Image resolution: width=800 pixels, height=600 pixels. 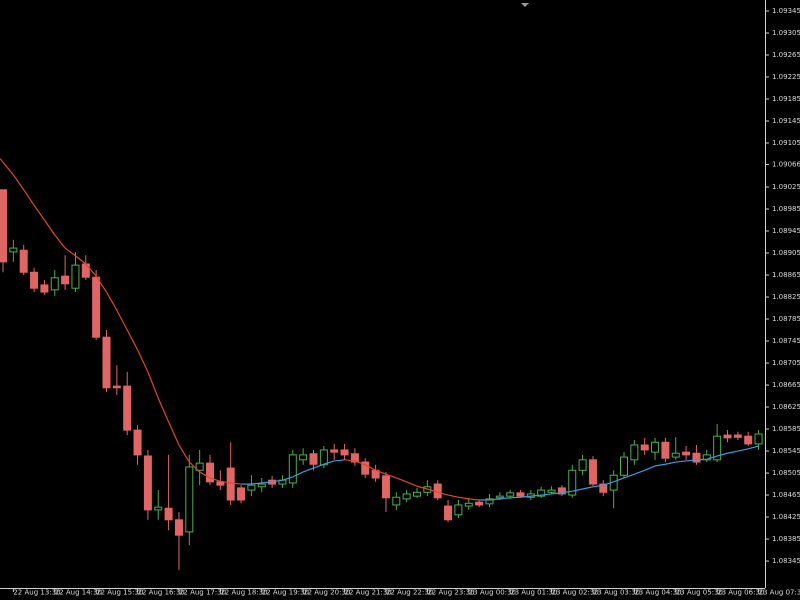 What do you see at coordinates (786, 539) in the screenshot?
I see `y-tick-label: 1.08385` at bounding box center [786, 539].